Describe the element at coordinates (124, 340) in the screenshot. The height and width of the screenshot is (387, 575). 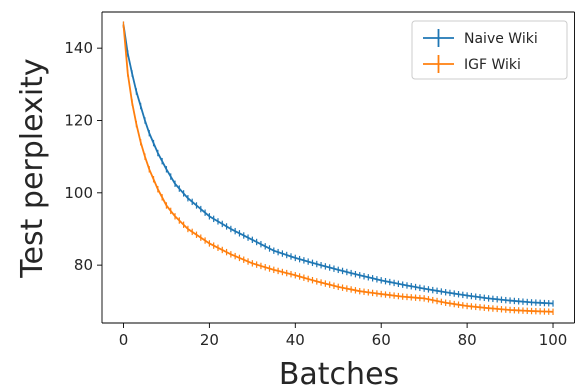
I see `x-tick-label: 0` at that location.